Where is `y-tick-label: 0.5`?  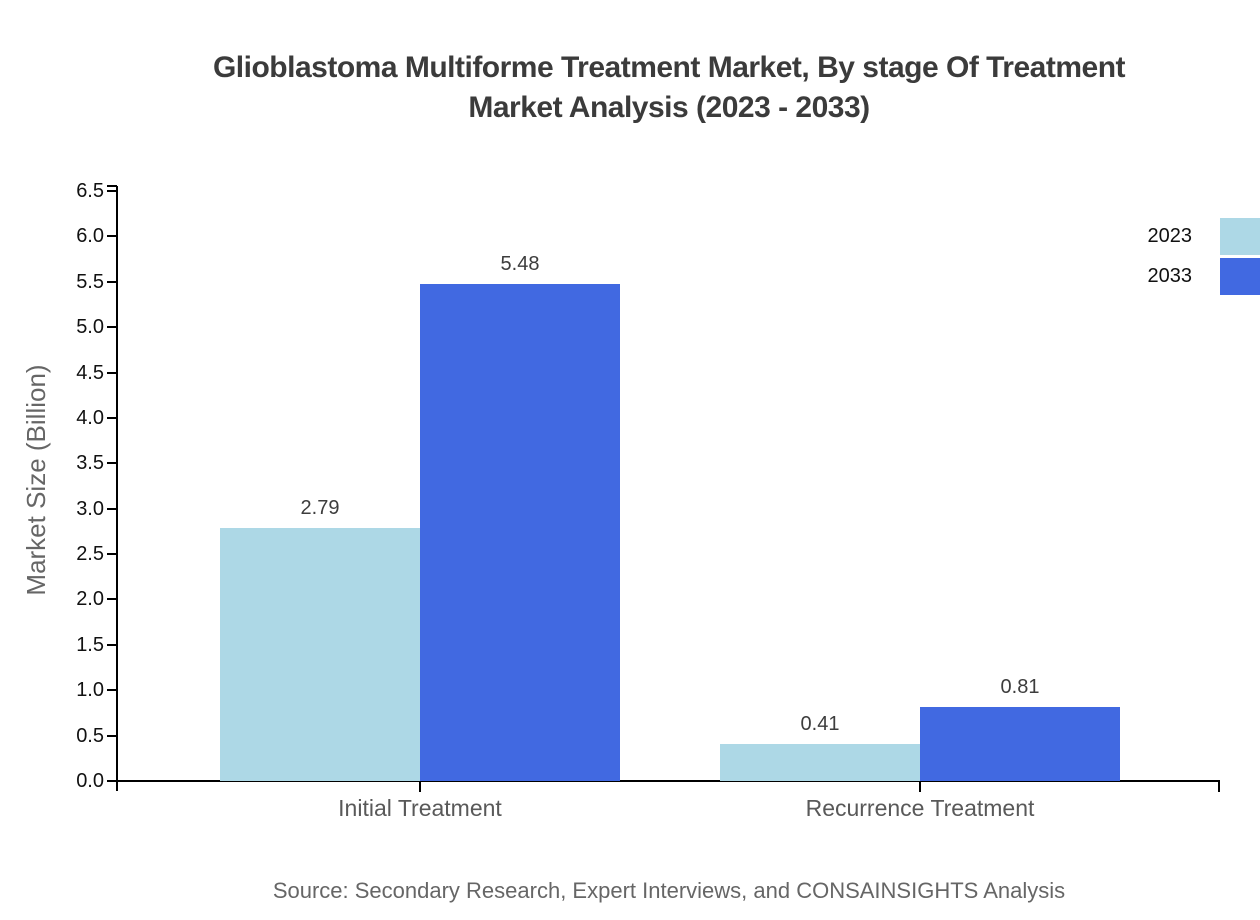 y-tick-label: 0.5 is located at coordinates (90, 735).